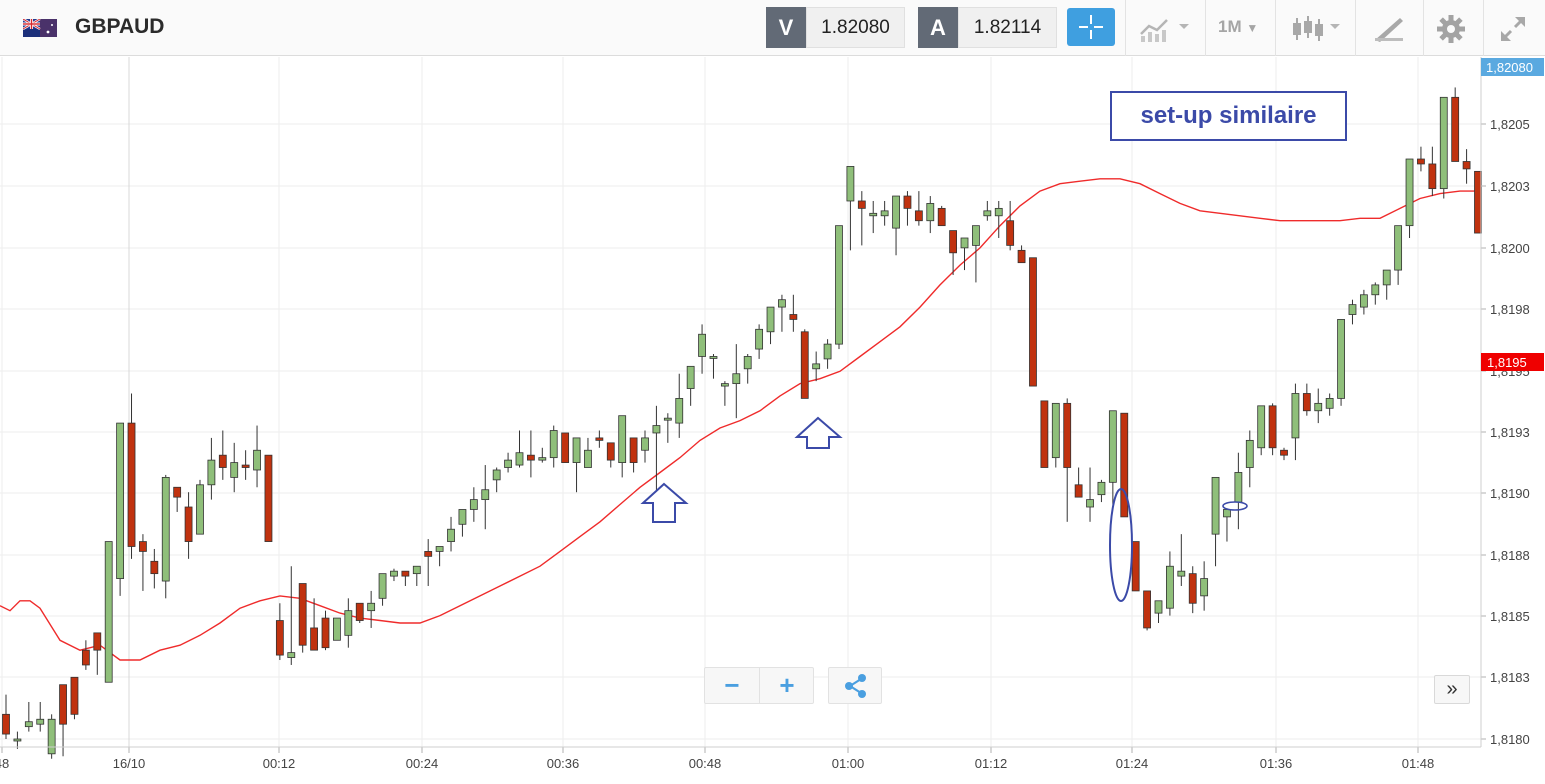 This screenshot has width=1545, height=784. What do you see at coordinates (1166, 28) in the screenshot?
I see `indicators-button` at bounding box center [1166, 28].